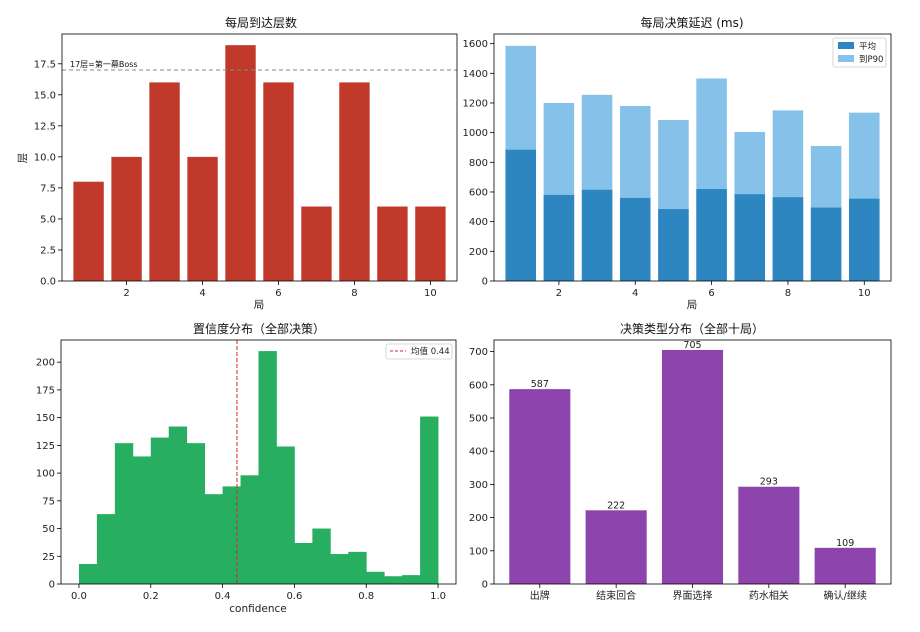 This screenshot has height=632, width=920. What do you see at coordinates (478, 352) in the screenshot?
I see `y-tick-label: 700` at bounding box center [478, 352].